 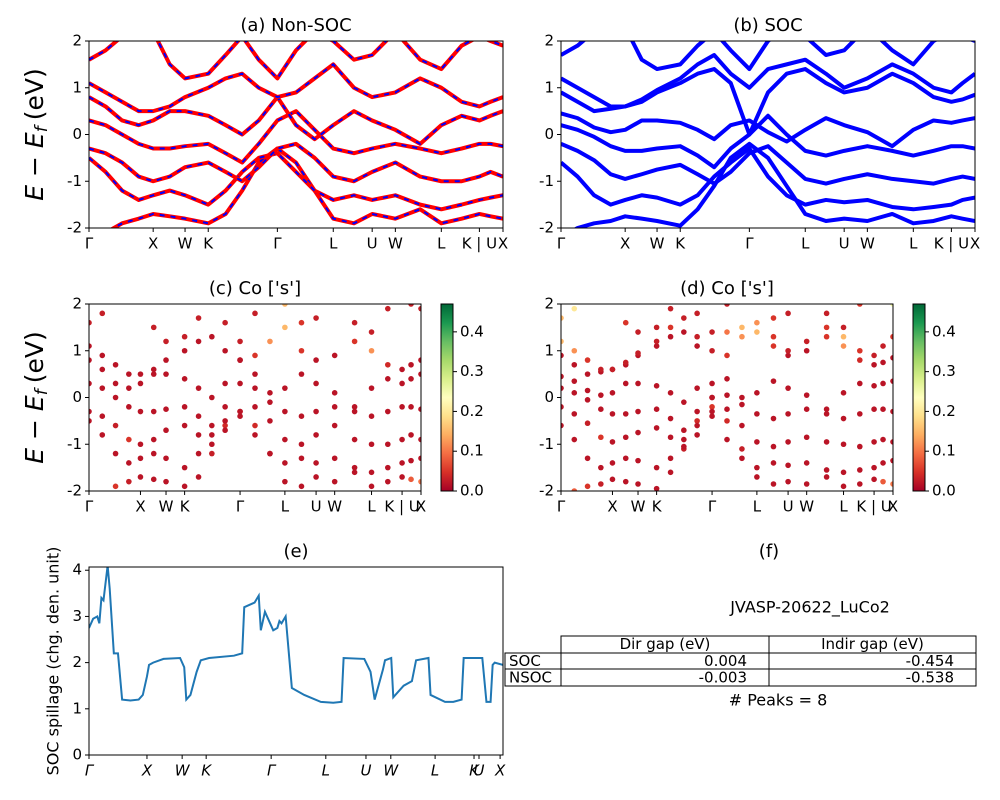 What do you see at coordinates (208, 244) in the screenshot?
I see `x-tick-label: K` at bounding box center [208, 244].